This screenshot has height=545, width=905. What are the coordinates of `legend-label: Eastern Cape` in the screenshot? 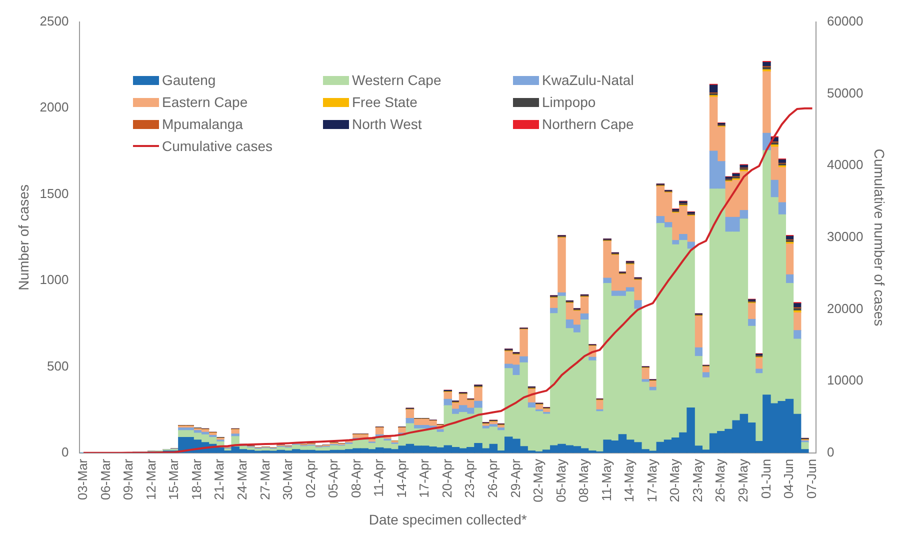 It's located at (205, 102).